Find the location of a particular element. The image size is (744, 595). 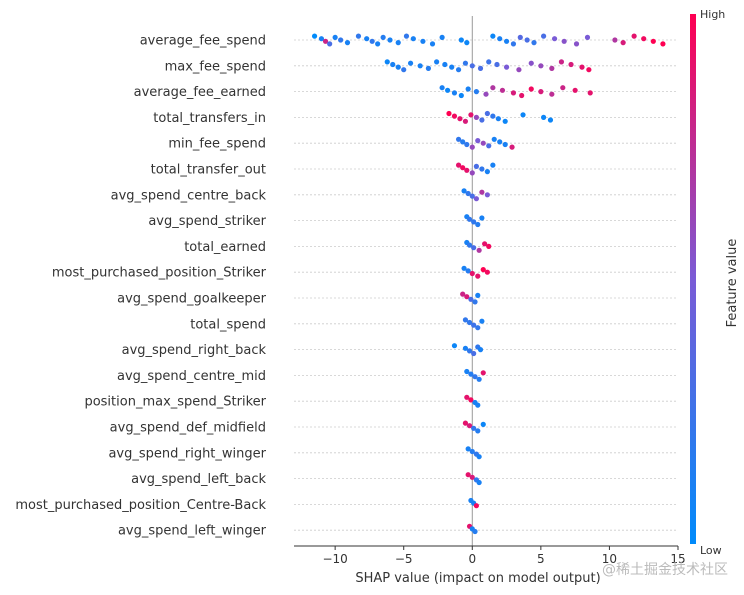

feature-label: avg_spend_right_winger is located at coordinates (187, 453).